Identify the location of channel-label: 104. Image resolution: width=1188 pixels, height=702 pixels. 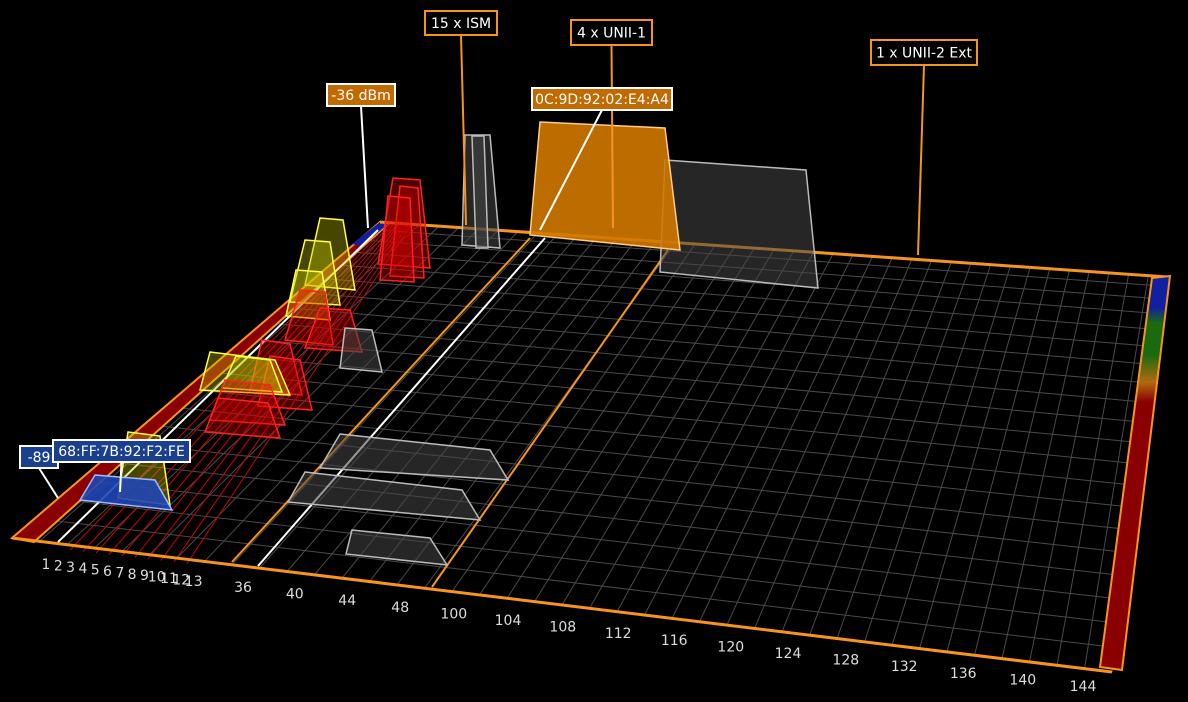
(508, 621).